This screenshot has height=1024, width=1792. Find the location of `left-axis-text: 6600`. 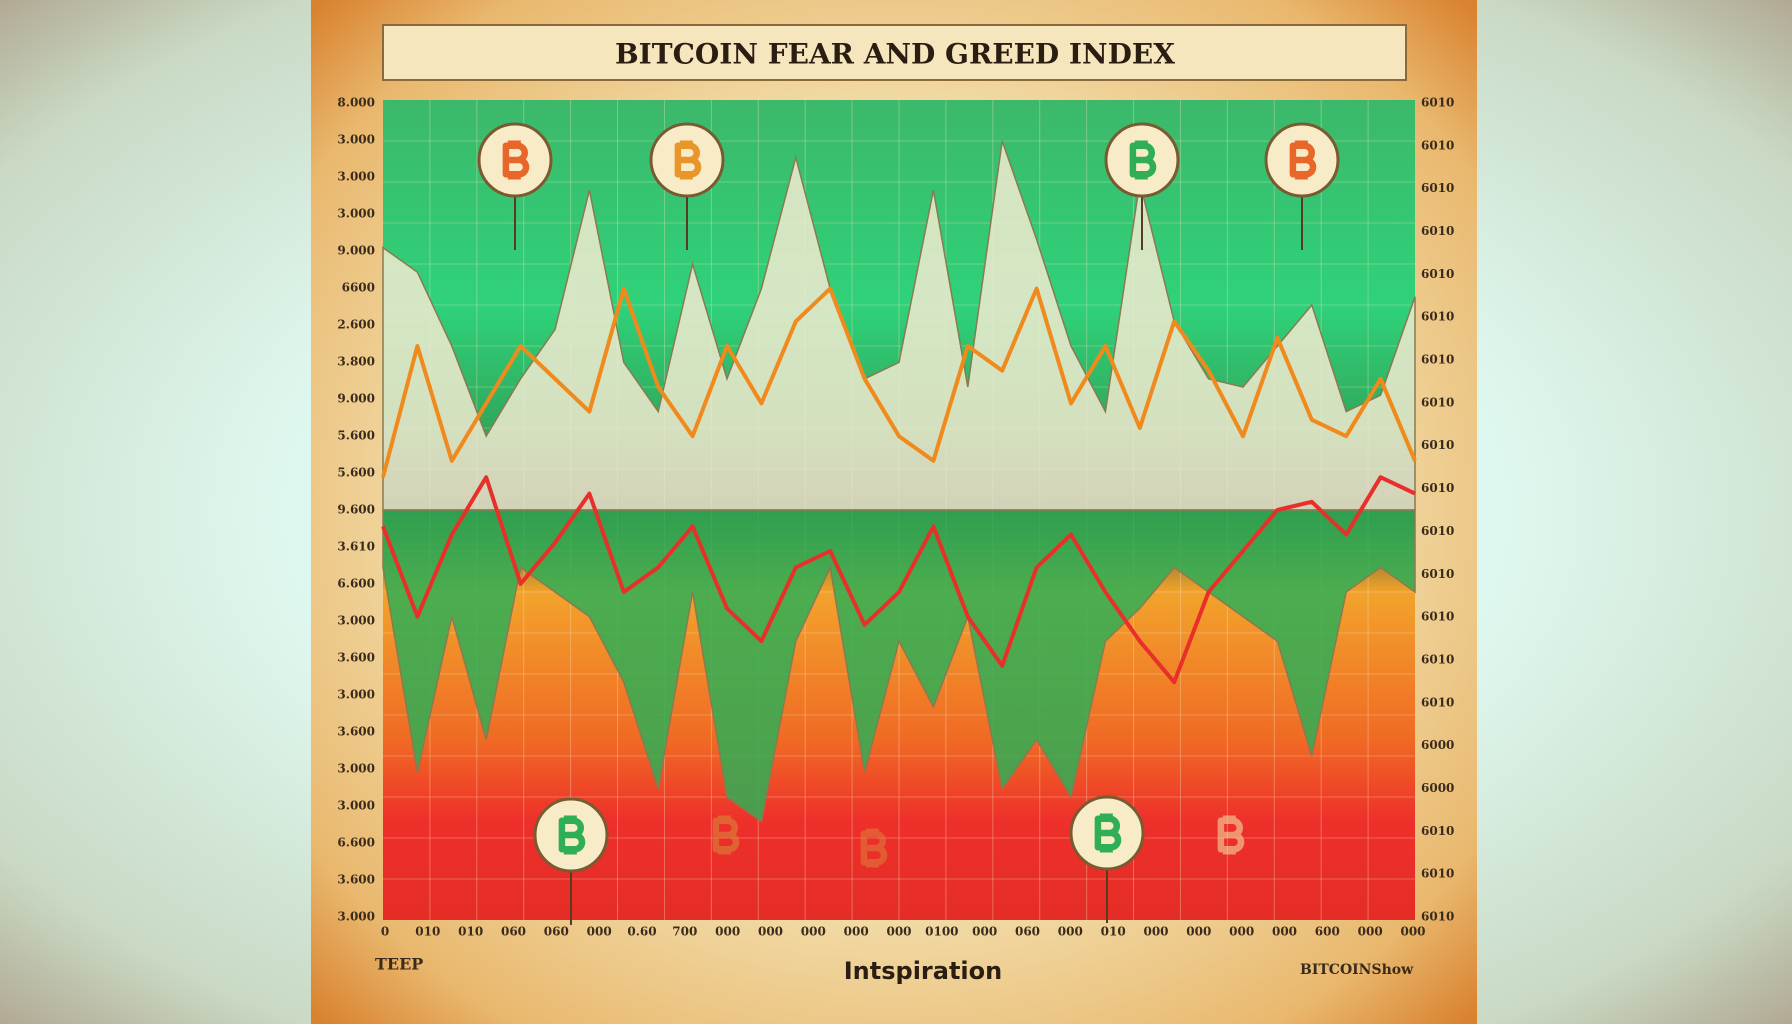

left-axis-text: 6600 is located at coordinates (358, 288).